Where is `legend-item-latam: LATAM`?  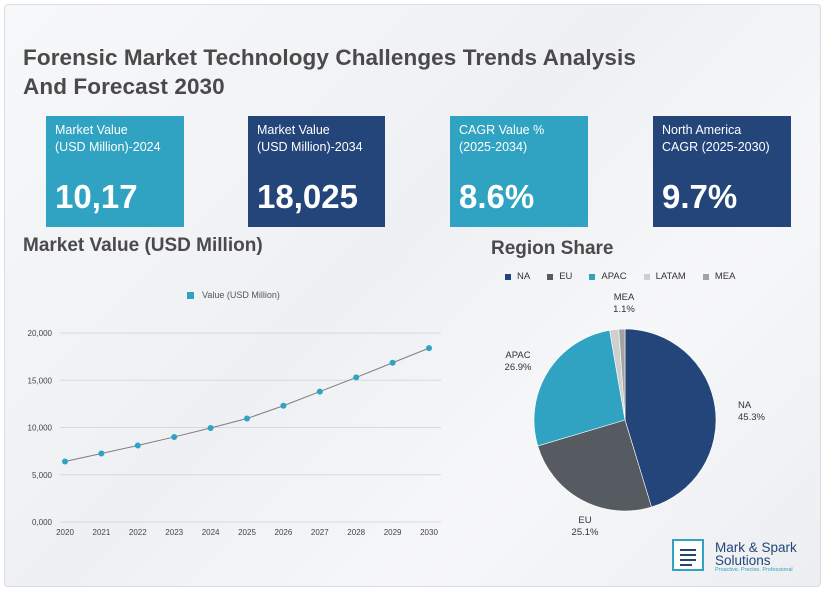 legend-item-latam: LATAM is located at coordinates (664, 276).